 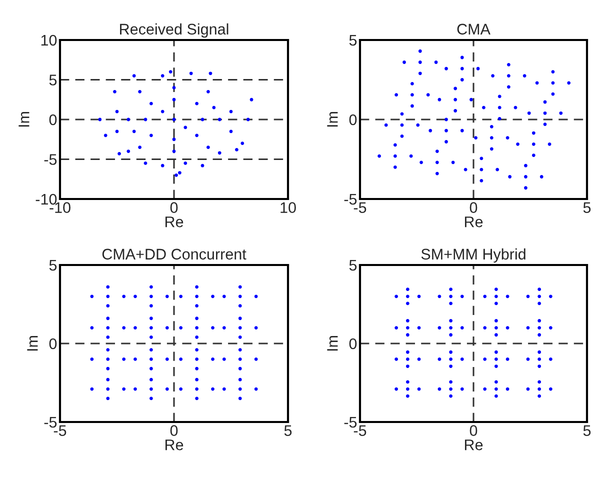 What do you see at coordinates (473, 29) in the screenshot?
I see `chart-title: CMA` at bounding box center [473, 29].